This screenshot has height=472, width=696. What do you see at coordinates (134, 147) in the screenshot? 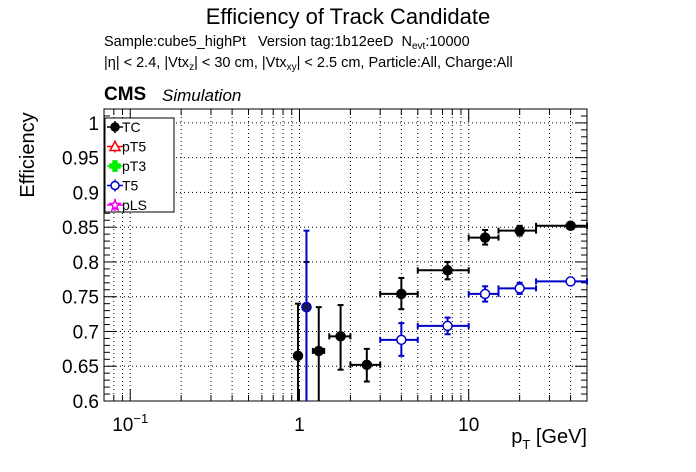
I see `legend-label: pT5` at bounding box center [134, 147].